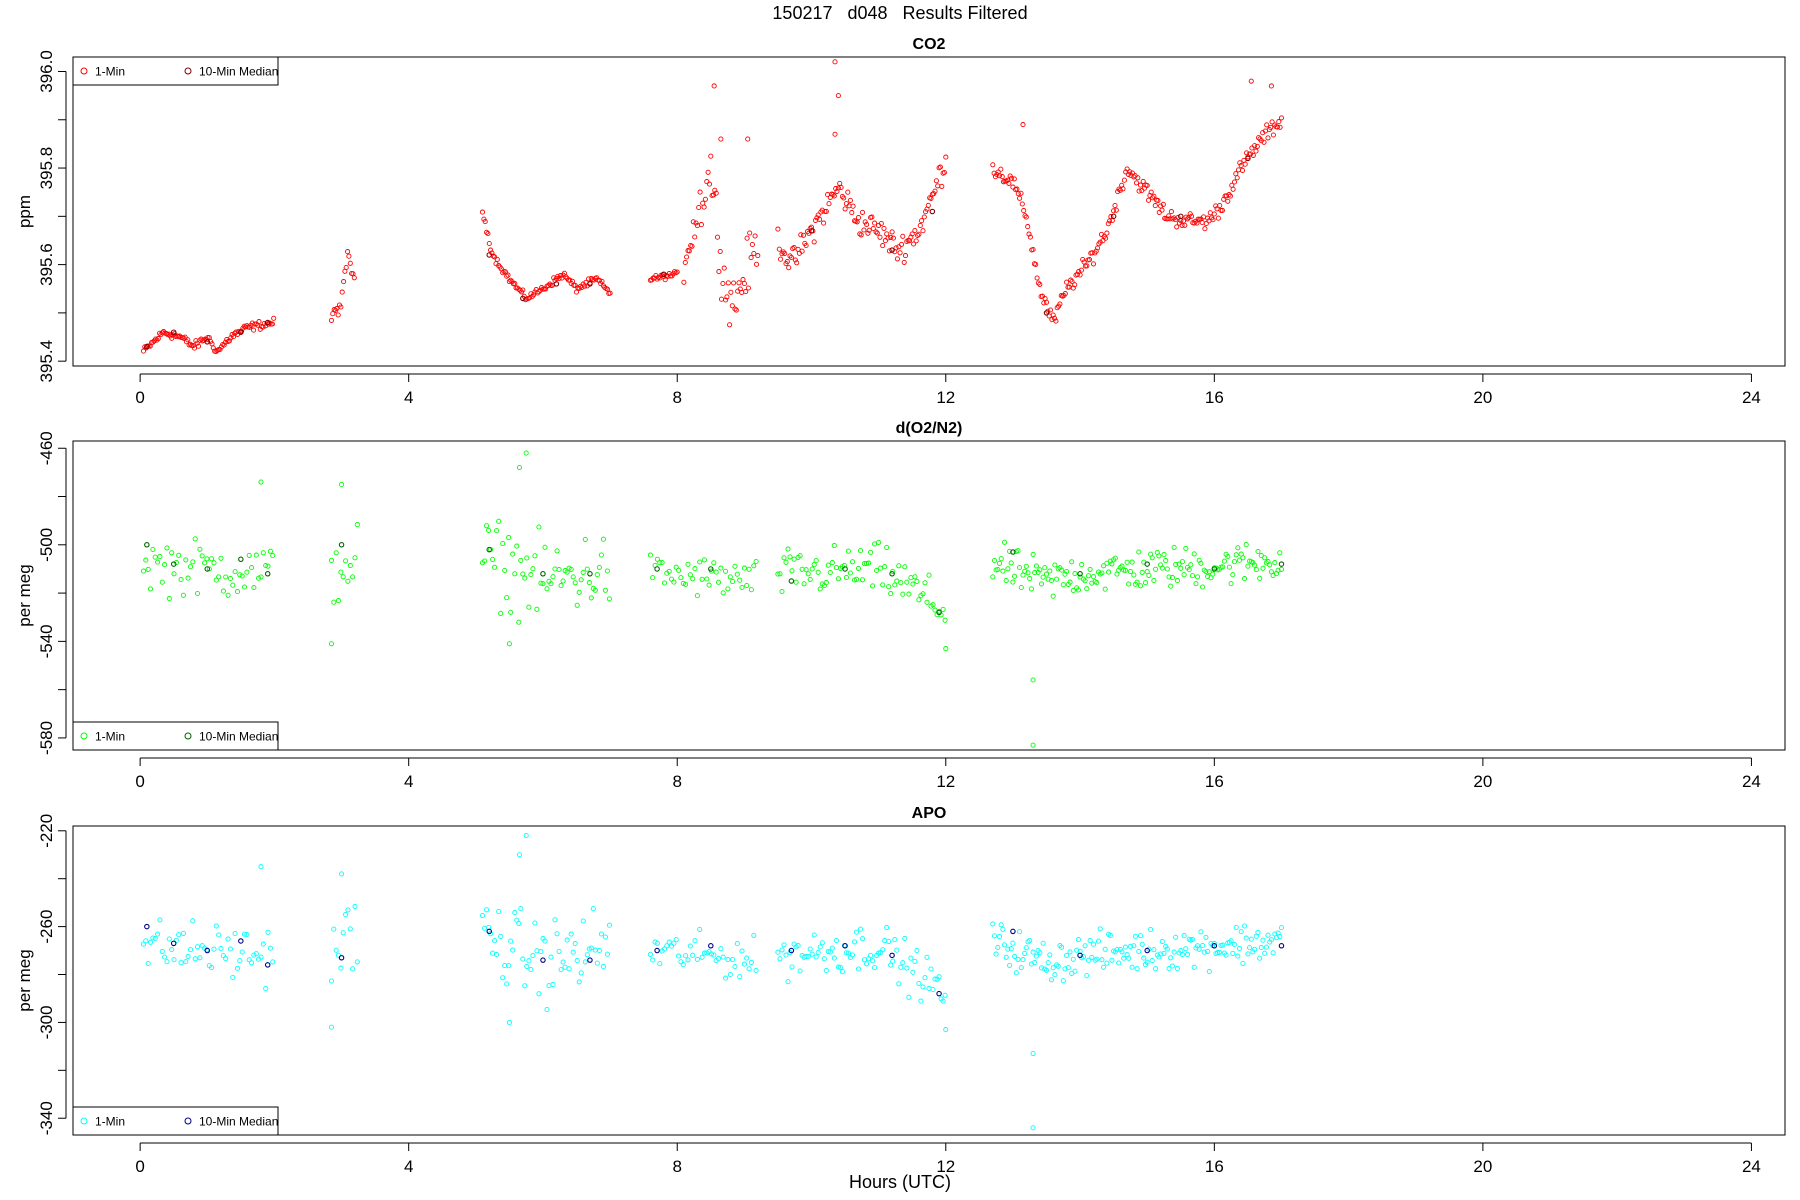  What do you see at coordinates (46, 831) in the screenshot?
I see `y-tick-label: -220` at bounding box center [46, 831].